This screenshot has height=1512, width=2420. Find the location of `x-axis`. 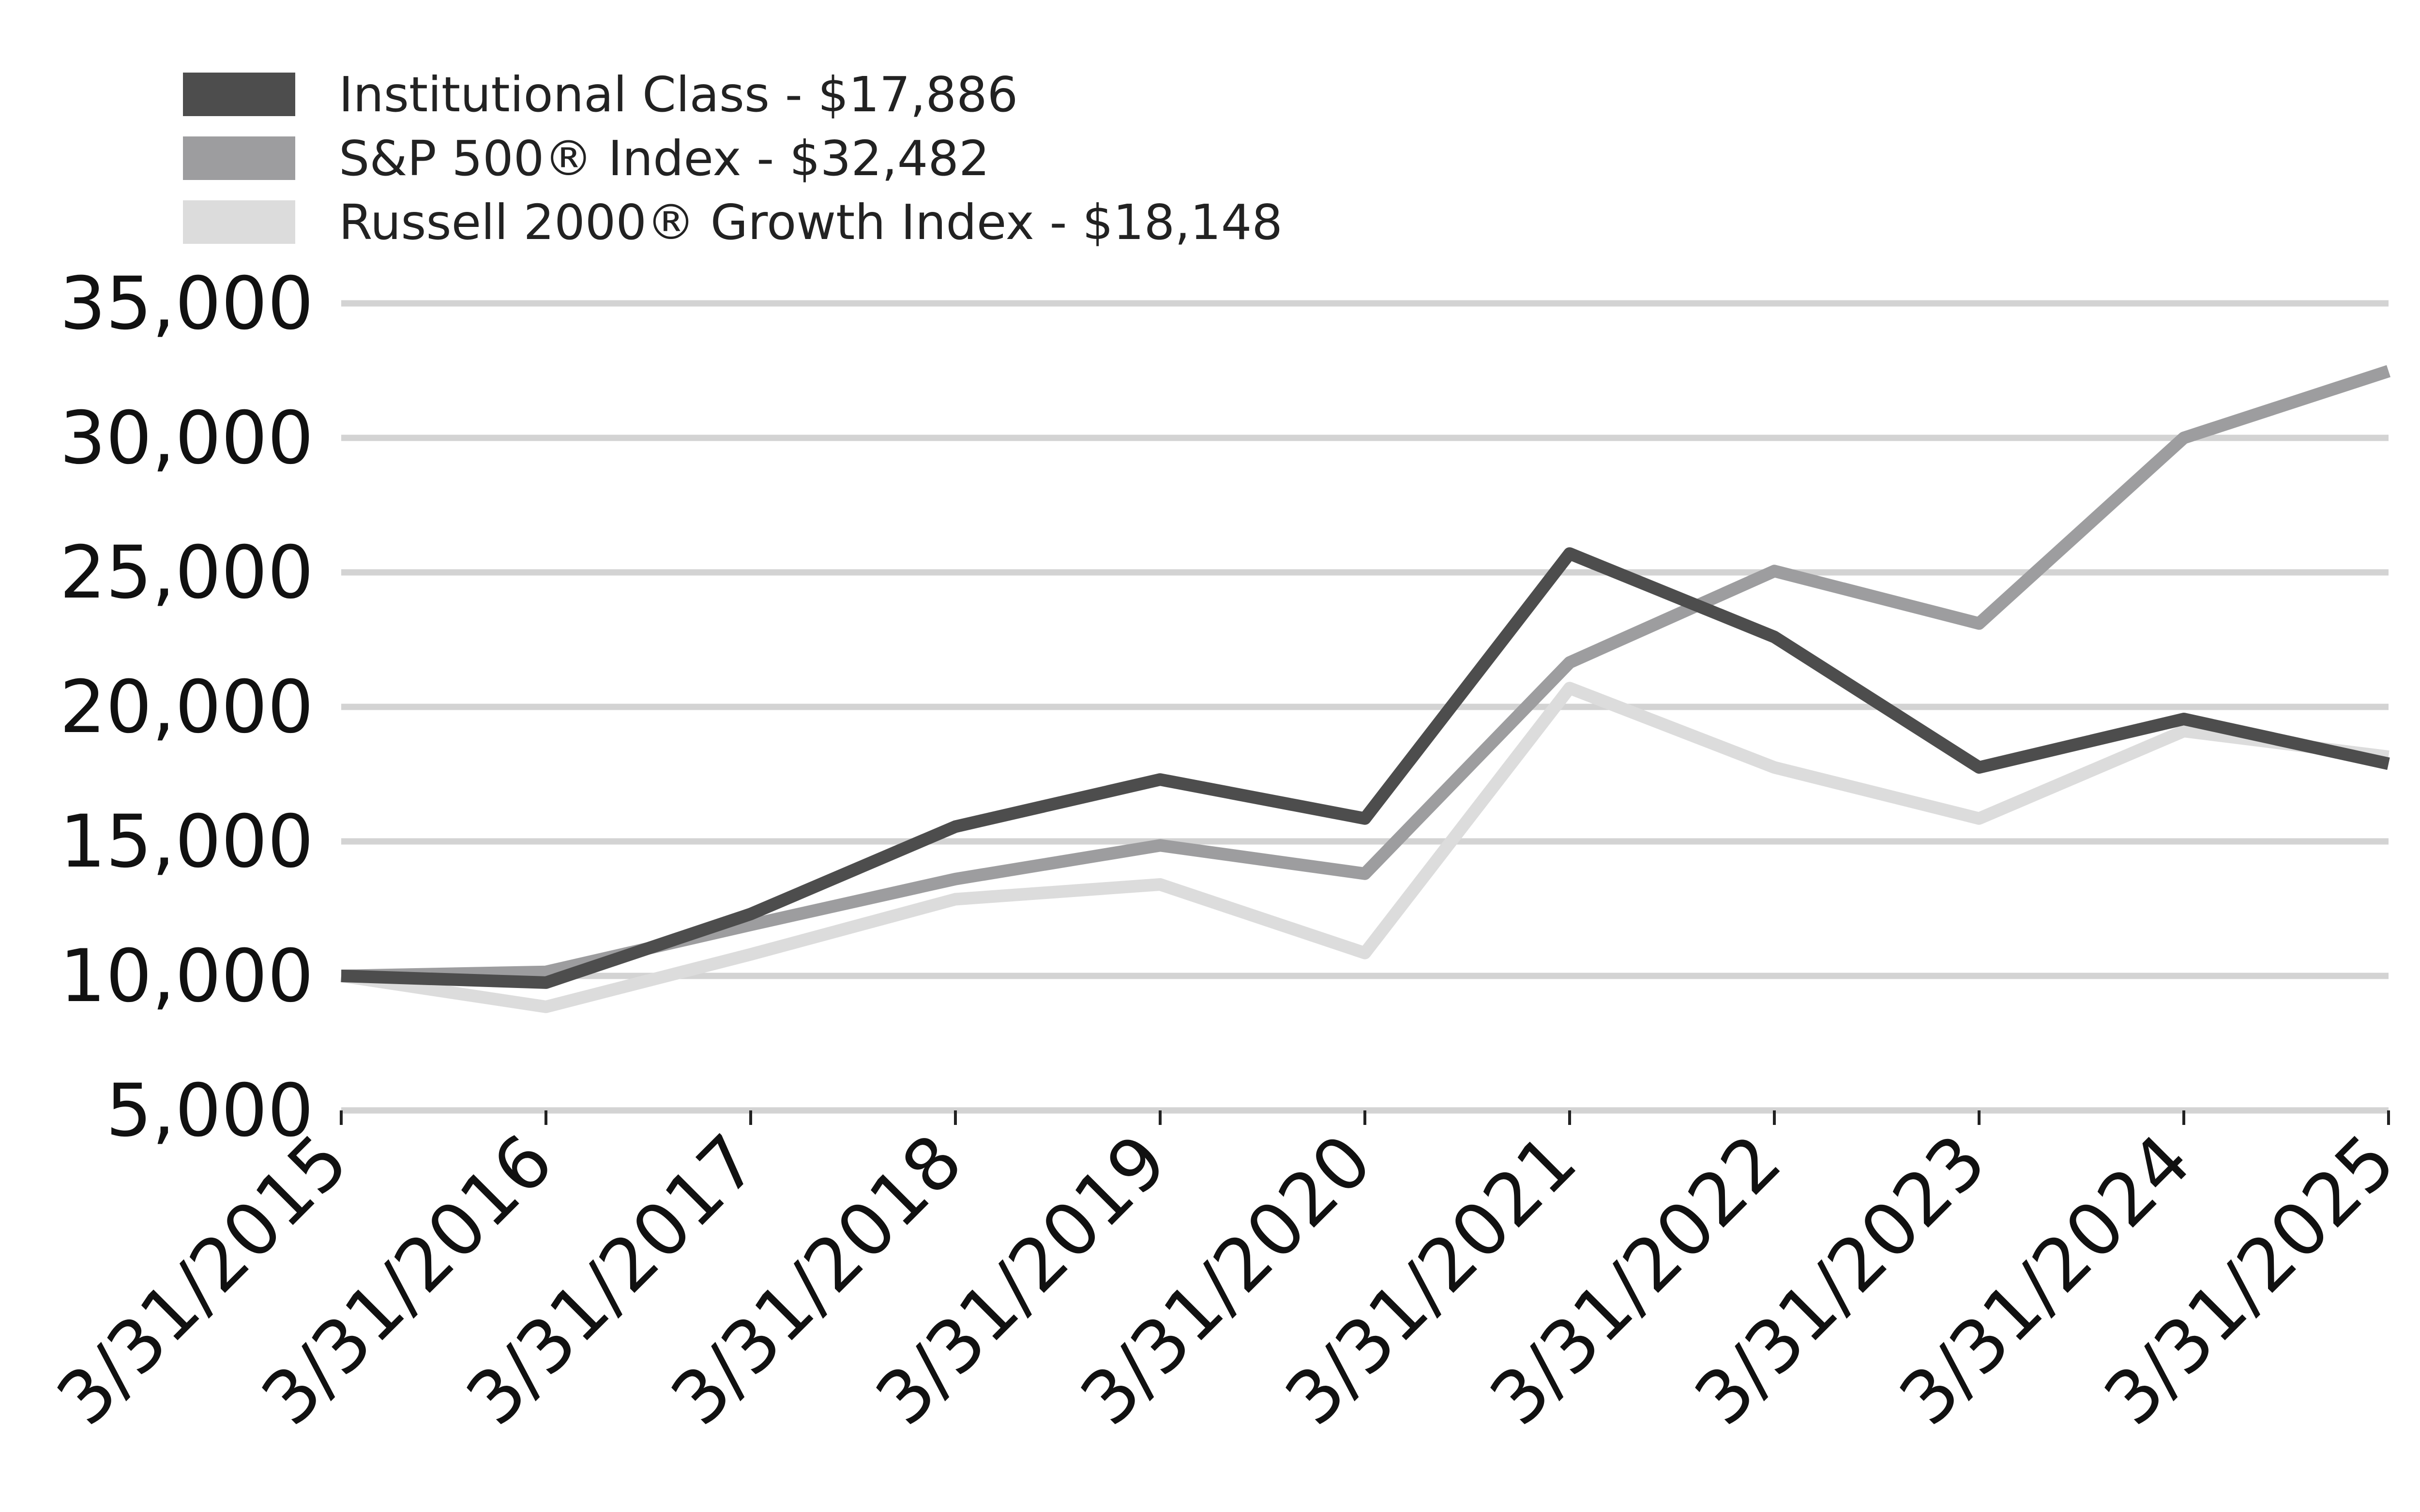

x-axis is located at coordinates (1365, 1117).